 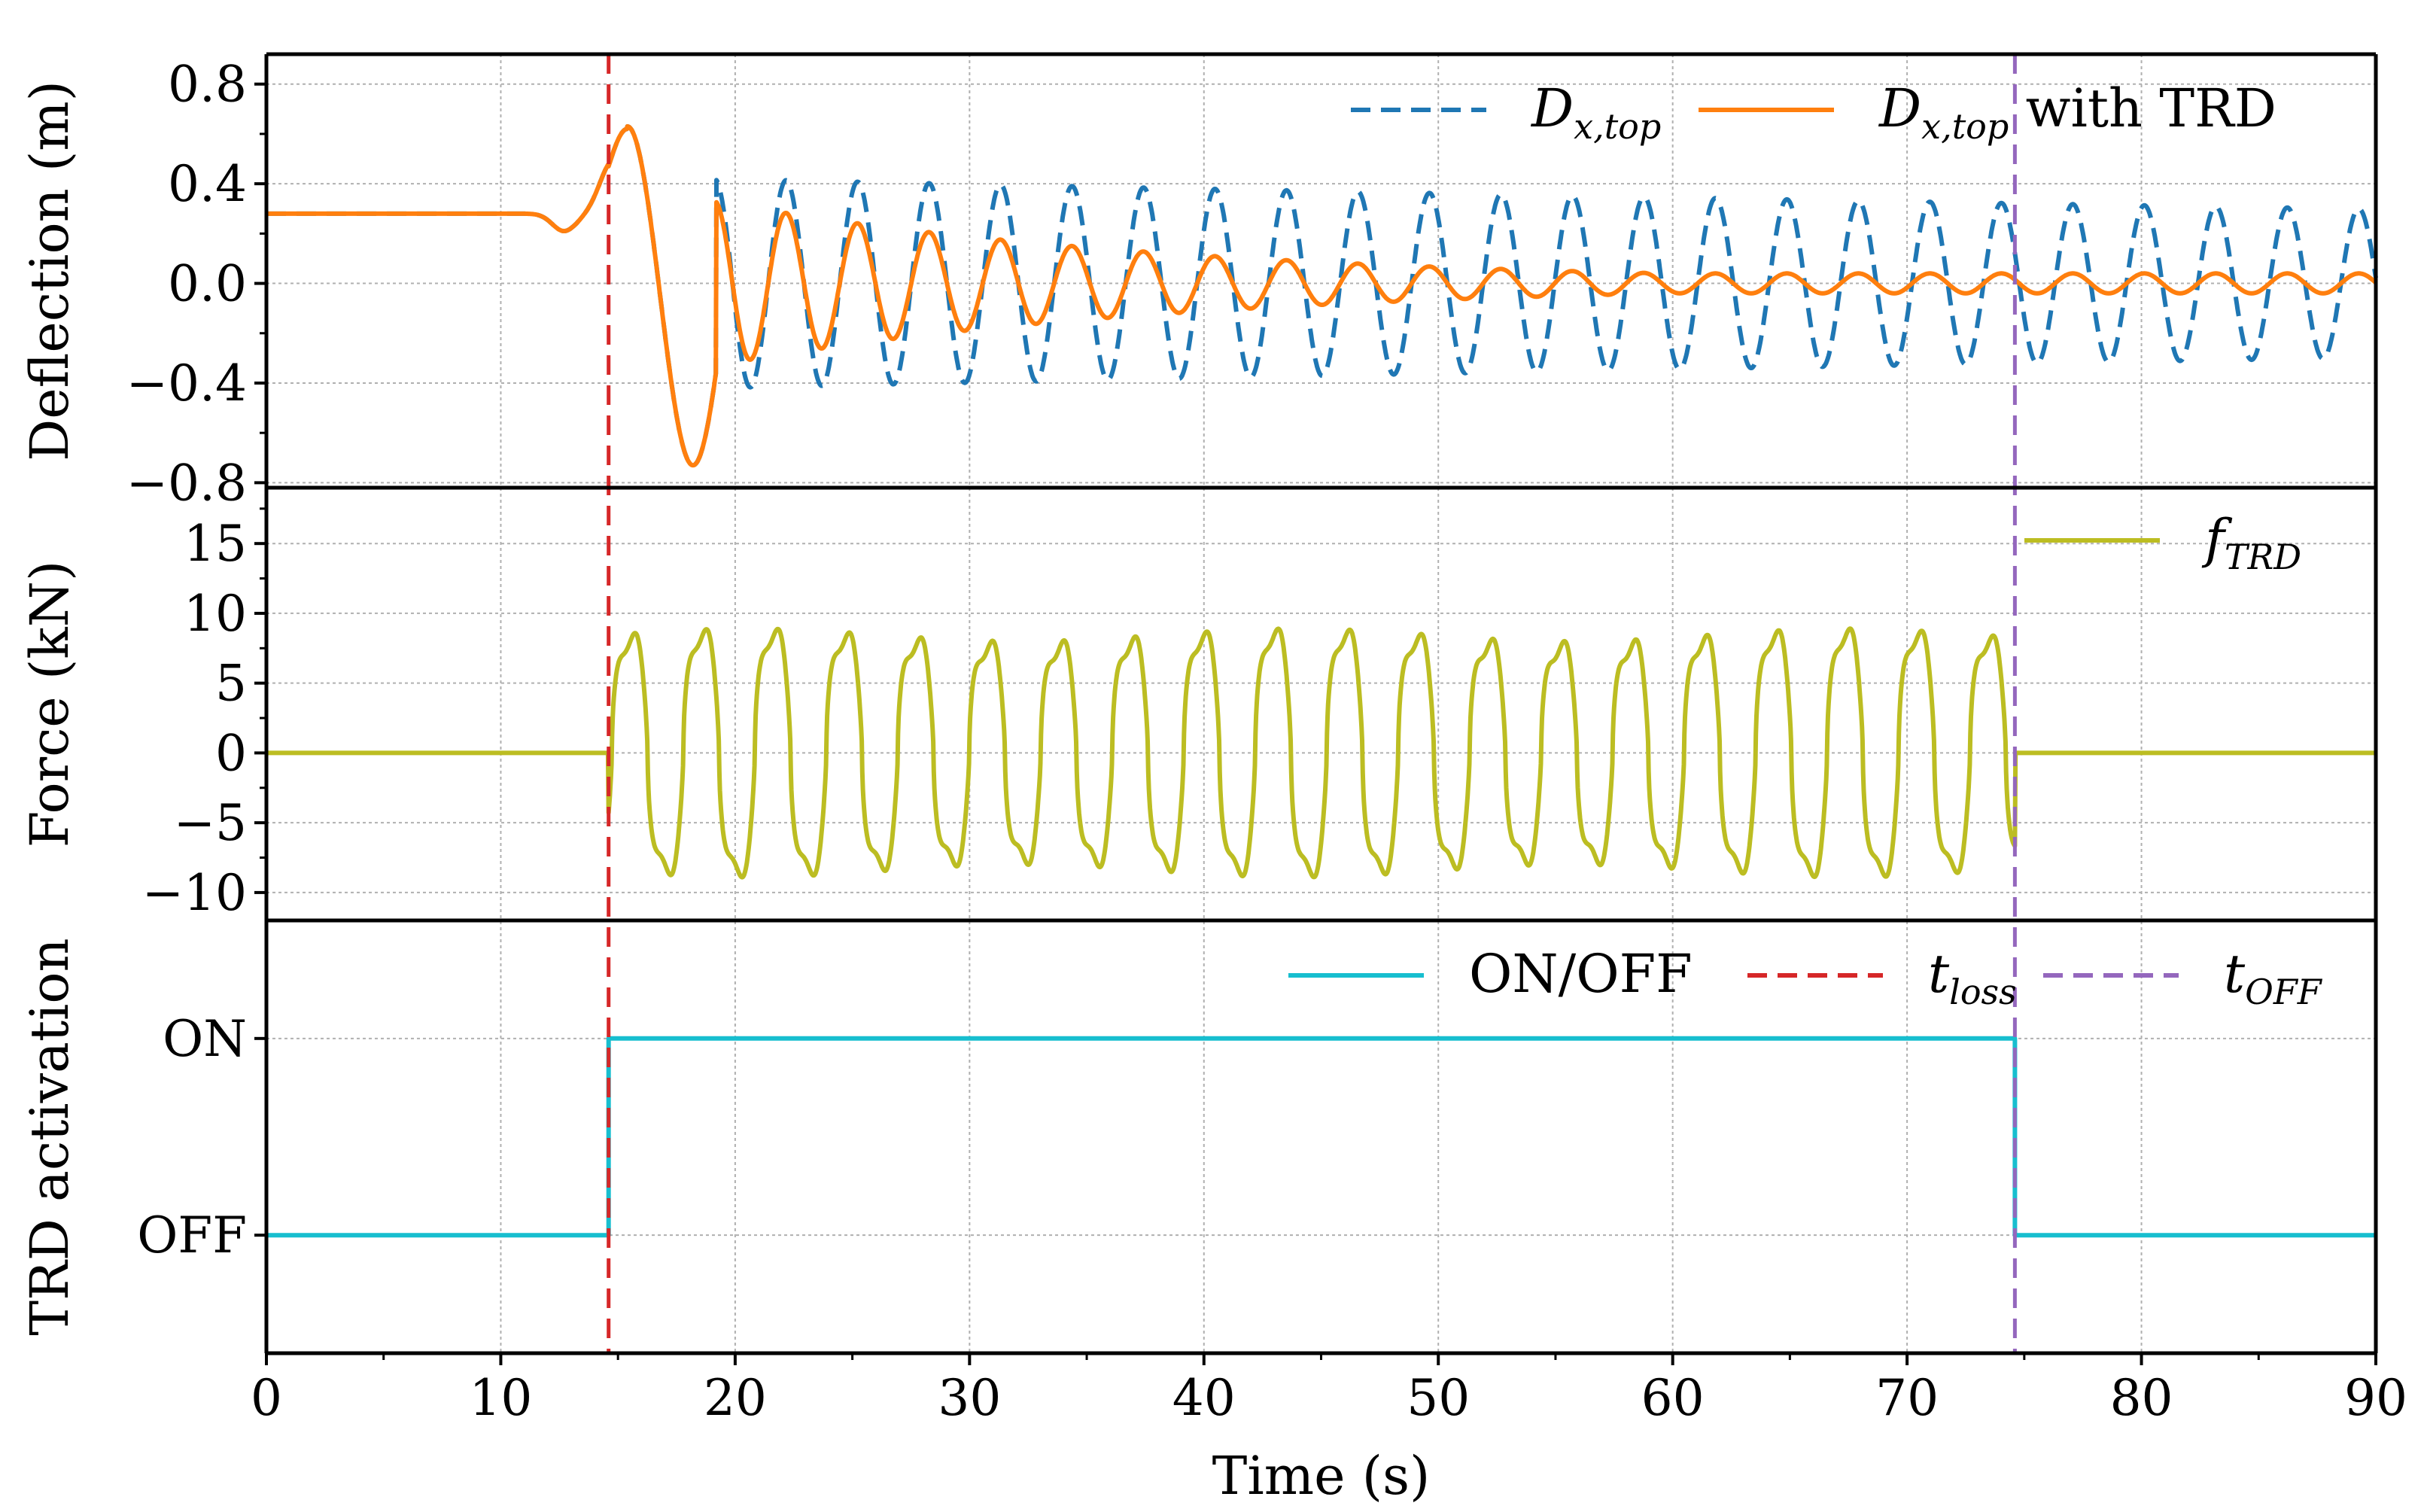 What do you see at coordinates (2235, 974) in the screenshot?
I see `legend-toff-label-main: t` at bounding box center [2235, 974].